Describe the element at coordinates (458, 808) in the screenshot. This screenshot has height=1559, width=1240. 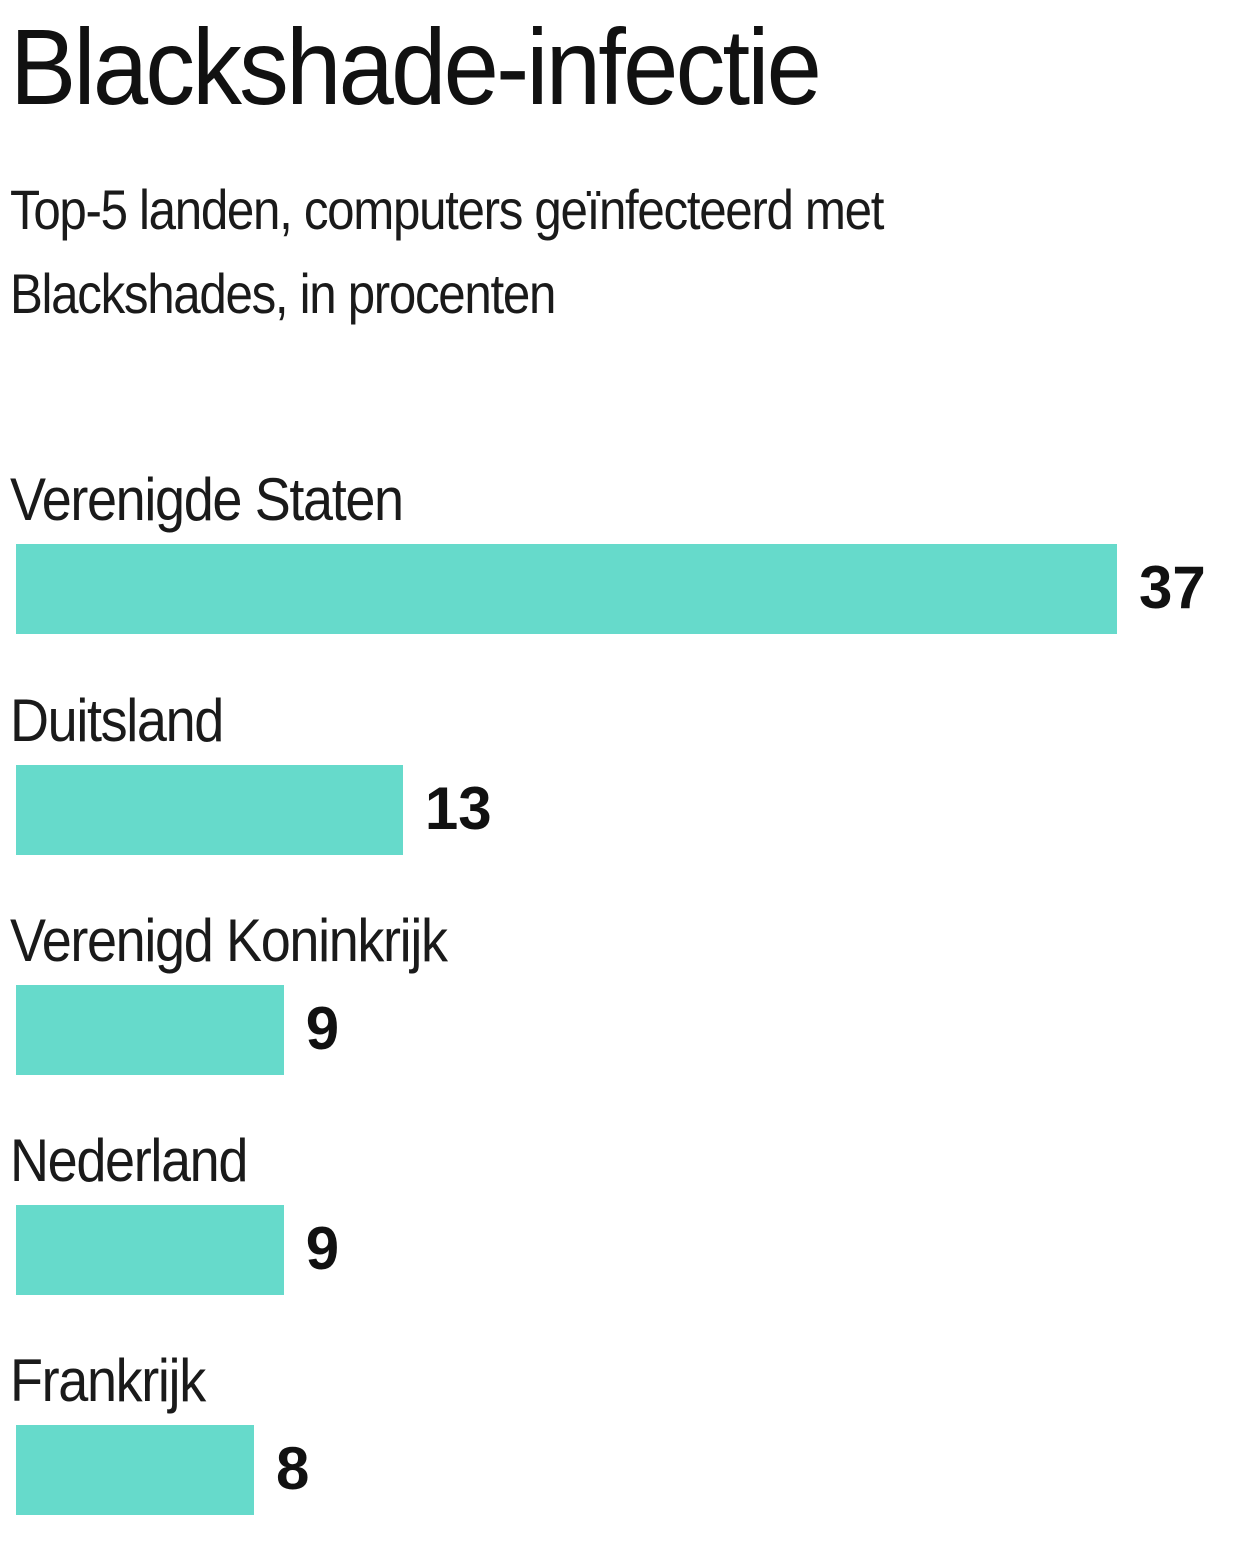
I see `bar-value: 13` at that location.